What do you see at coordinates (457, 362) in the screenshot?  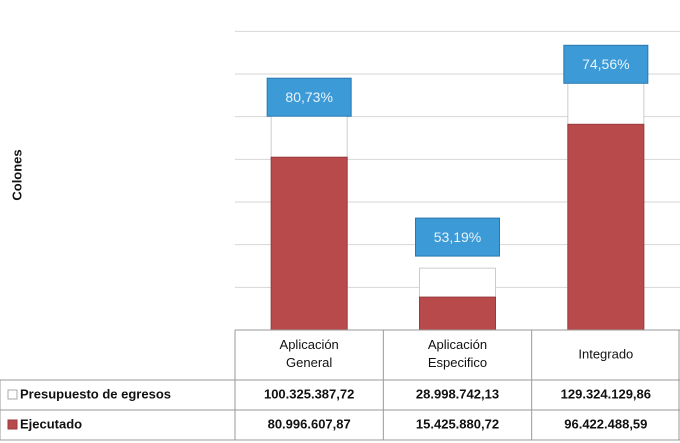 I see `category-label-line: Especifico` at bounding box center [457, 362].